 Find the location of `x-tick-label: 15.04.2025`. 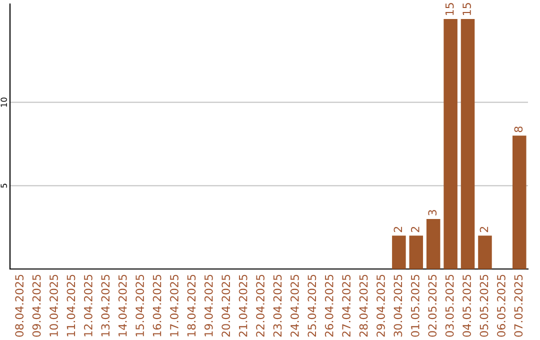

x-tick-label: 15.04.2025 is located at coordinates (140, 305).